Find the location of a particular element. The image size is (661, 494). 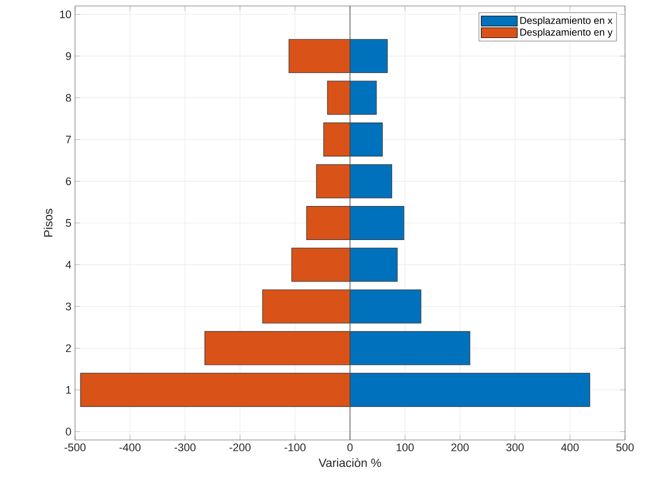

x-tick-label: 500 is located at coordinates (625, 448).